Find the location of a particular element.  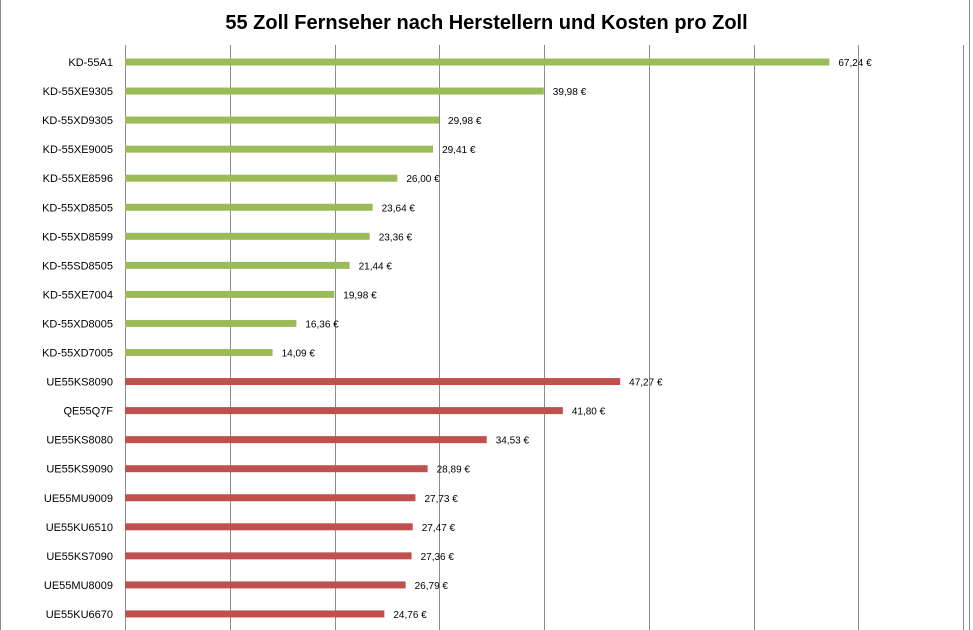

value-label: 28,89 € is located at coordinates (454, 470).